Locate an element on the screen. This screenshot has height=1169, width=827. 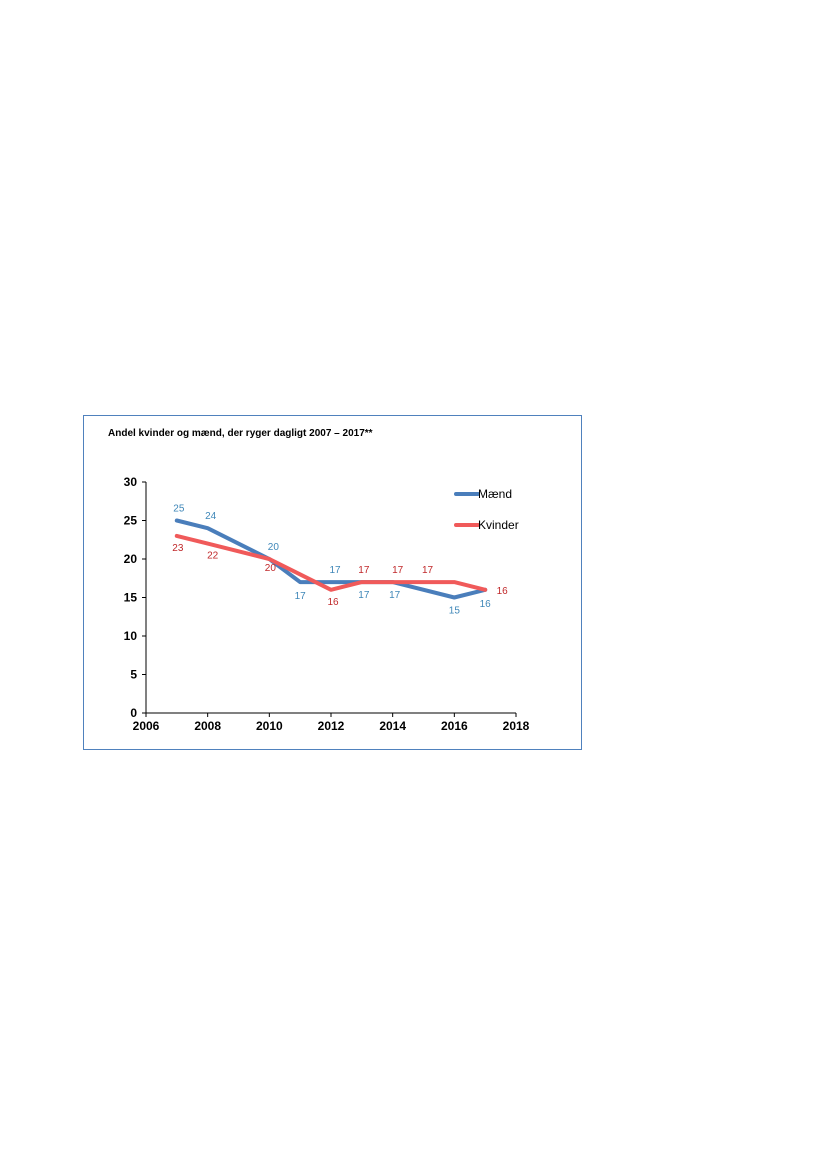
x-tick-label: 2016 is located at coordinates (454, 726).